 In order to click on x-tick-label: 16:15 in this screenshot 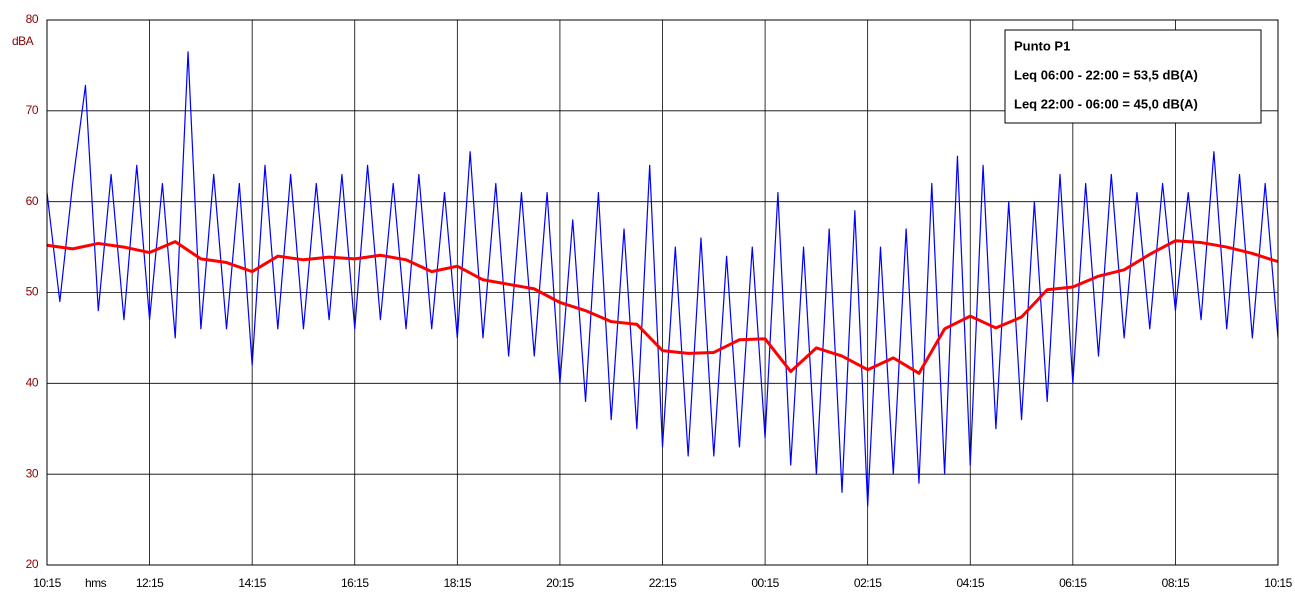, I will do `click(355, 583)`.